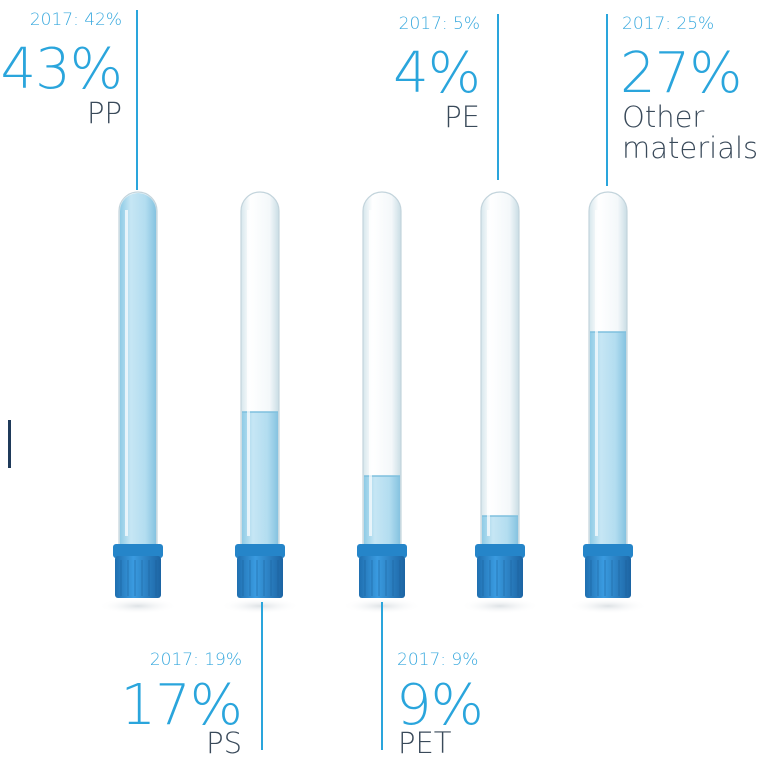  Describe the element at coordinates (425, 743) in the screenshot. I see `material-label-pet: PET` at that location.